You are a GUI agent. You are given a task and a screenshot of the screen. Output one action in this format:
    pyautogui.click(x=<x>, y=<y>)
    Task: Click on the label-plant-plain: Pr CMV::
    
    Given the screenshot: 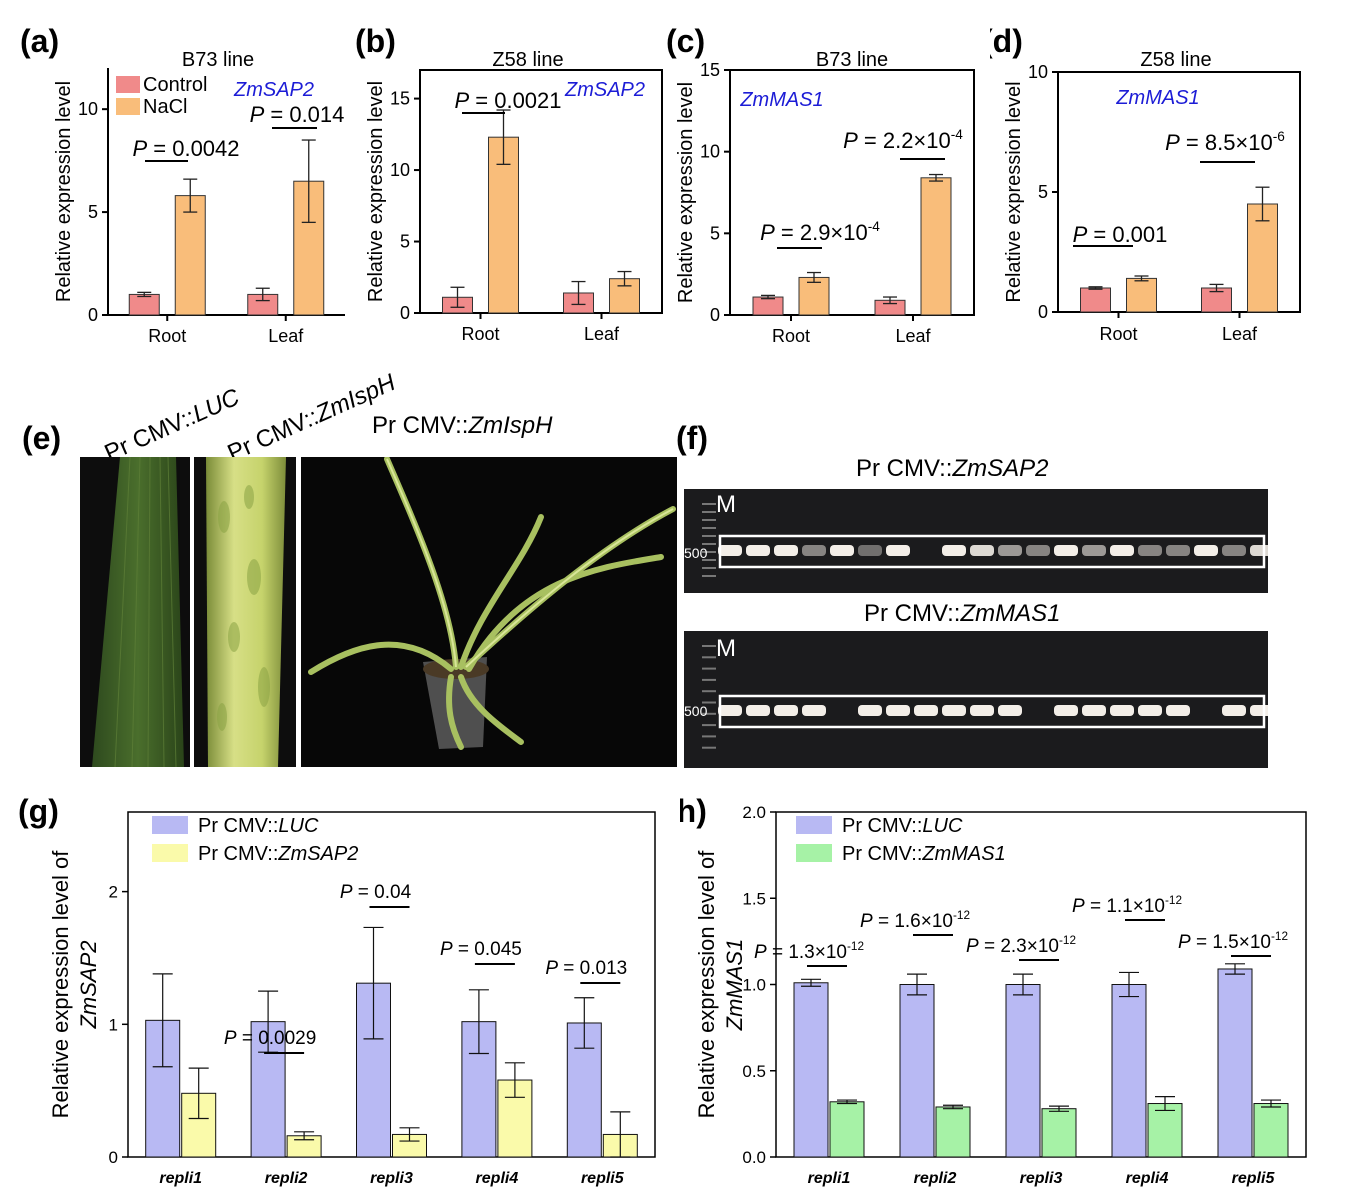 What is the action you would take?
    pyautogui.click(x=420, y=425)
    